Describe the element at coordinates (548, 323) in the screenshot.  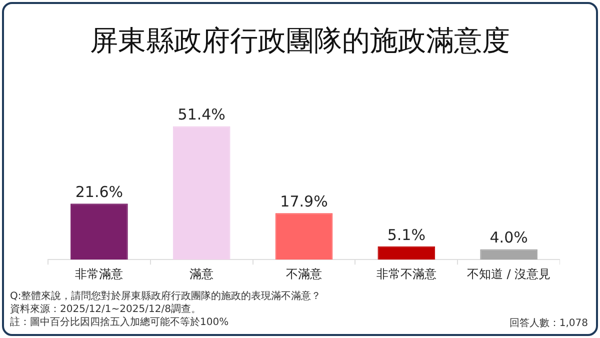
I see `text: 回答人數：1,078` at that location.